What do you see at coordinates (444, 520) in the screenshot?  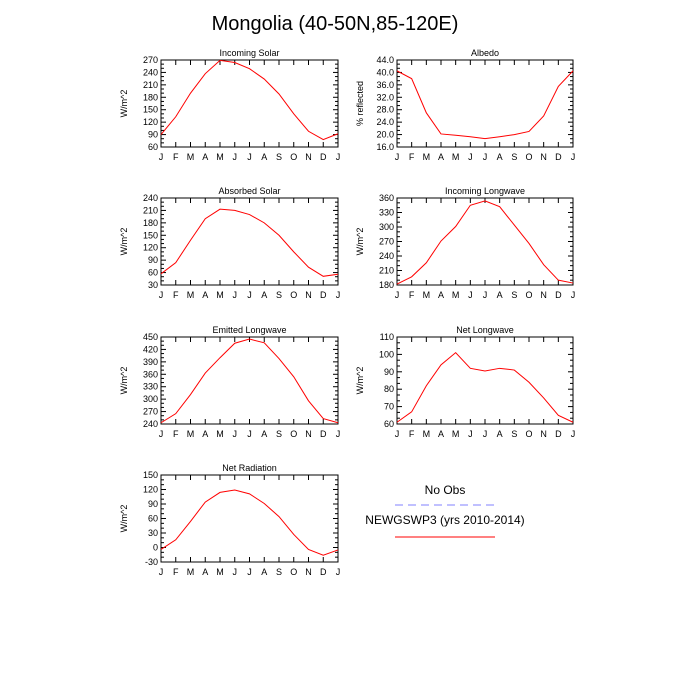 I see `legend-label-model: NEWGSWP3 (yrs 2010-2014)` at bounding box center [444, 520].